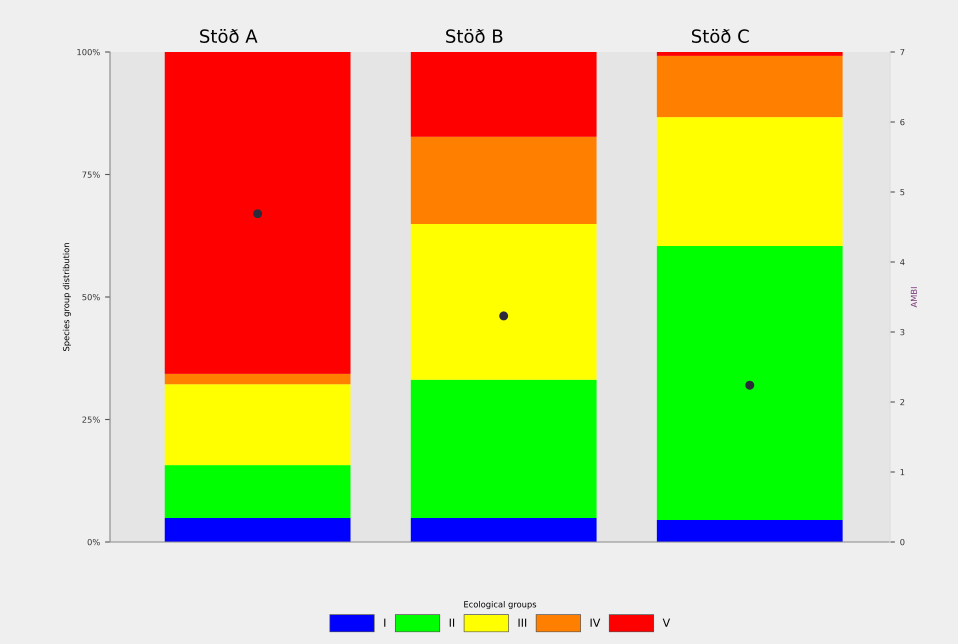  I want to click on legend-label: IV, so click(595, 622).